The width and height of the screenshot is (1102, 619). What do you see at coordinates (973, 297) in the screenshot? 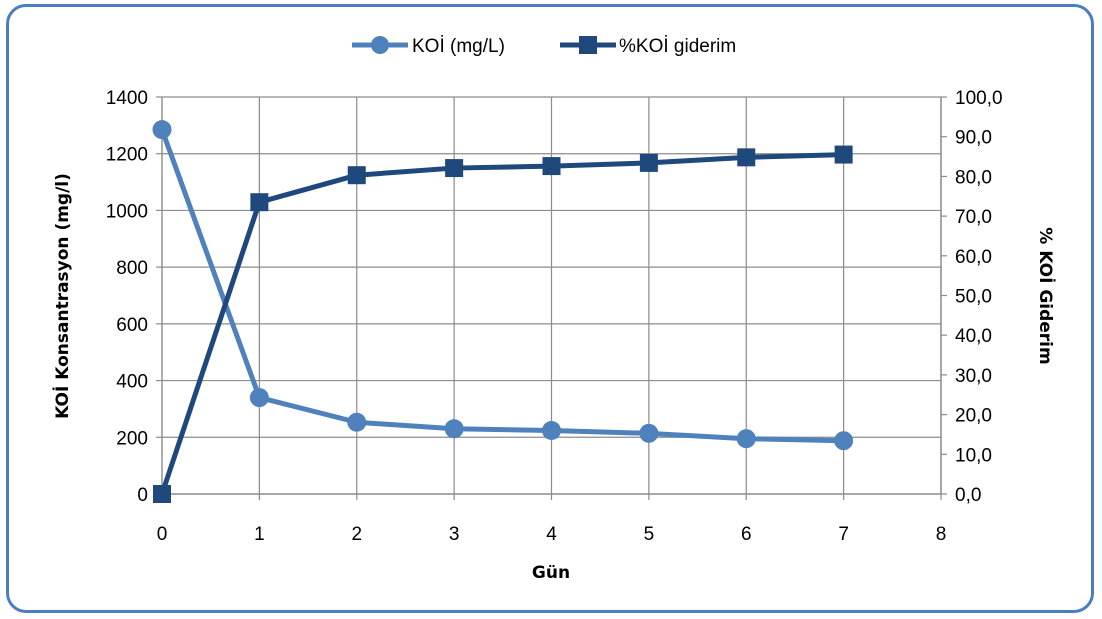
I see `y-tick-label-right: 50,0` at bounding box center [973, 297].